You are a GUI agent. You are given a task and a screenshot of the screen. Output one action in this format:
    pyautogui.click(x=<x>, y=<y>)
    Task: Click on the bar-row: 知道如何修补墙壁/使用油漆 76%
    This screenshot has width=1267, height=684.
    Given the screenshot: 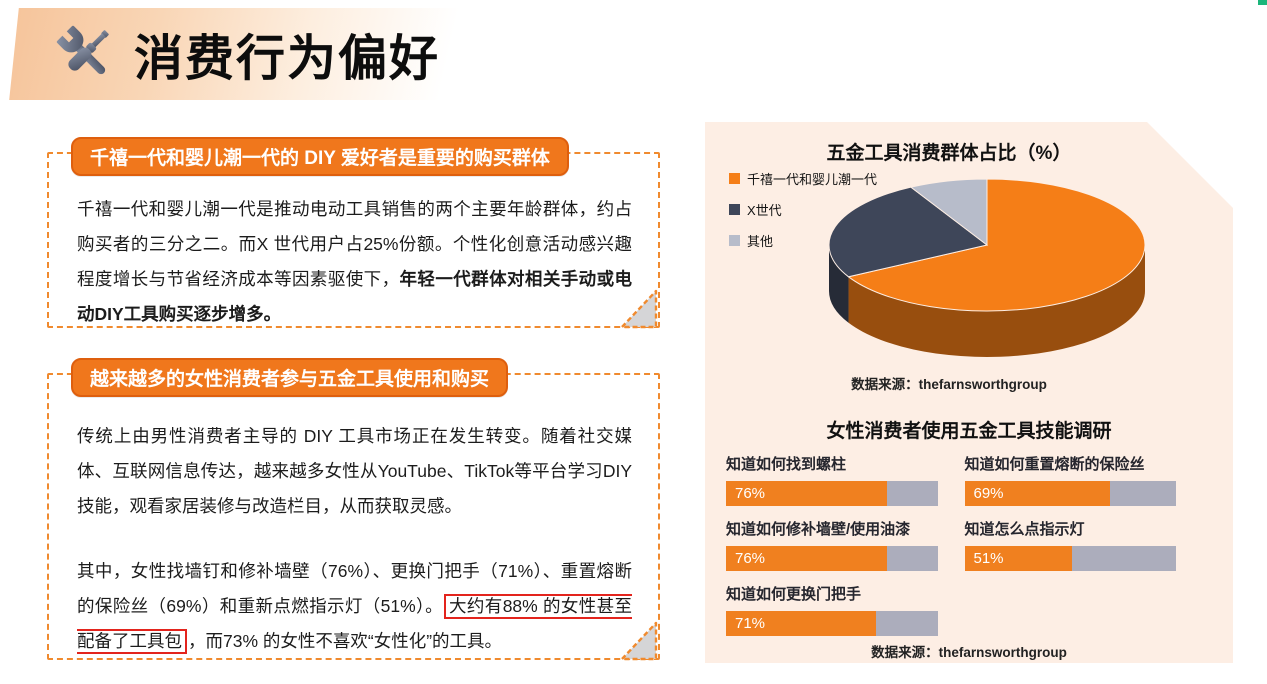 What is the action you would take?
    pyautogui.click(x=832, y=544)
    